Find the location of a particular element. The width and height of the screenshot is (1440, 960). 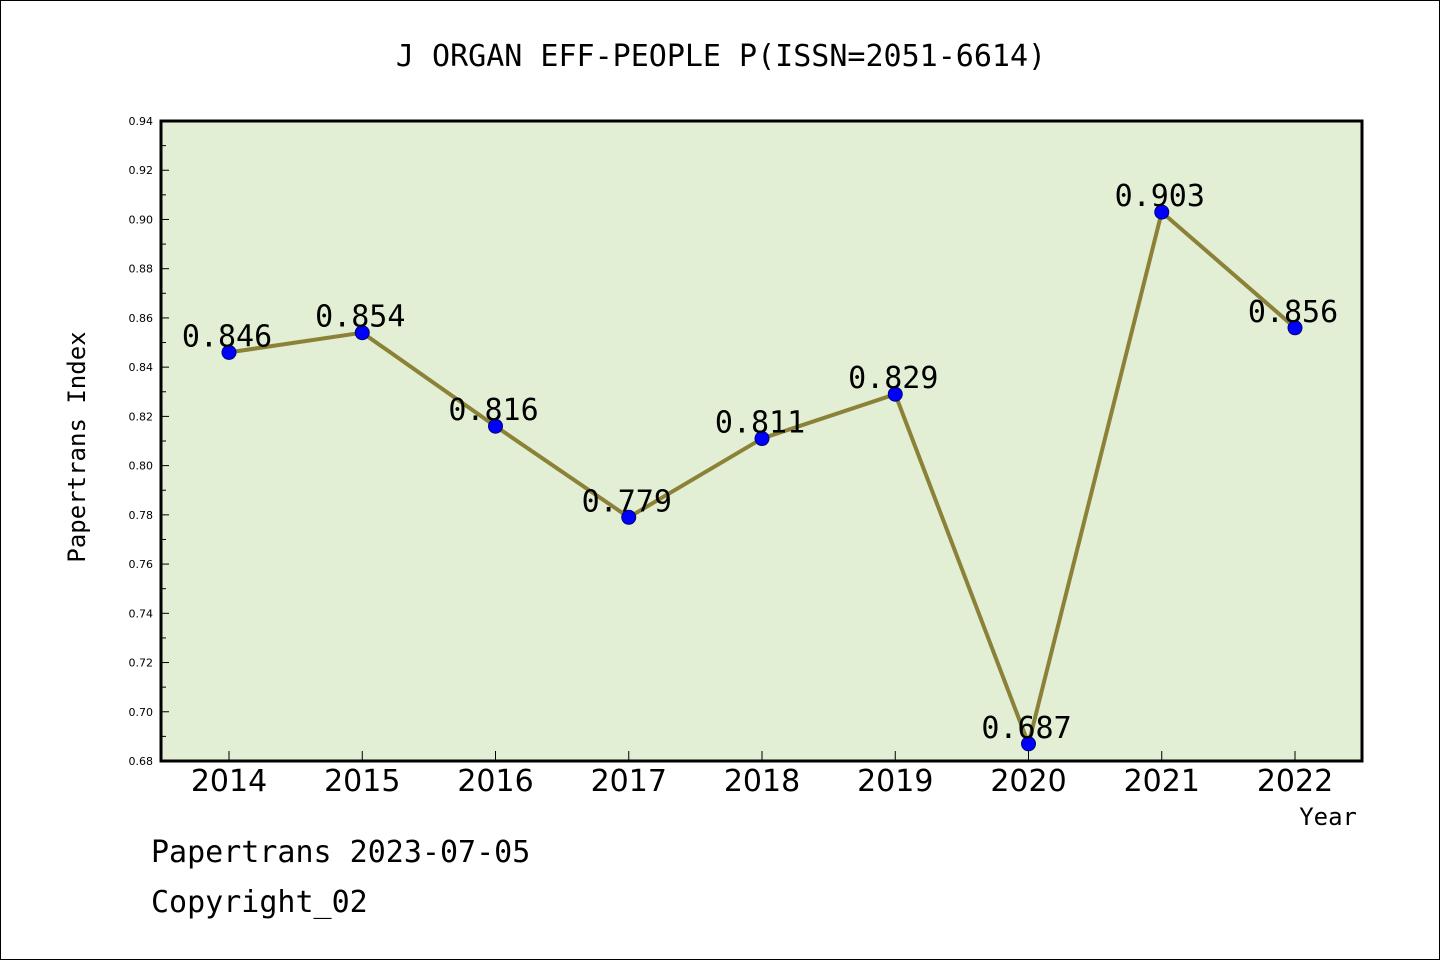

y-tick-label: 0.74 is located at coordinates (141, 613).